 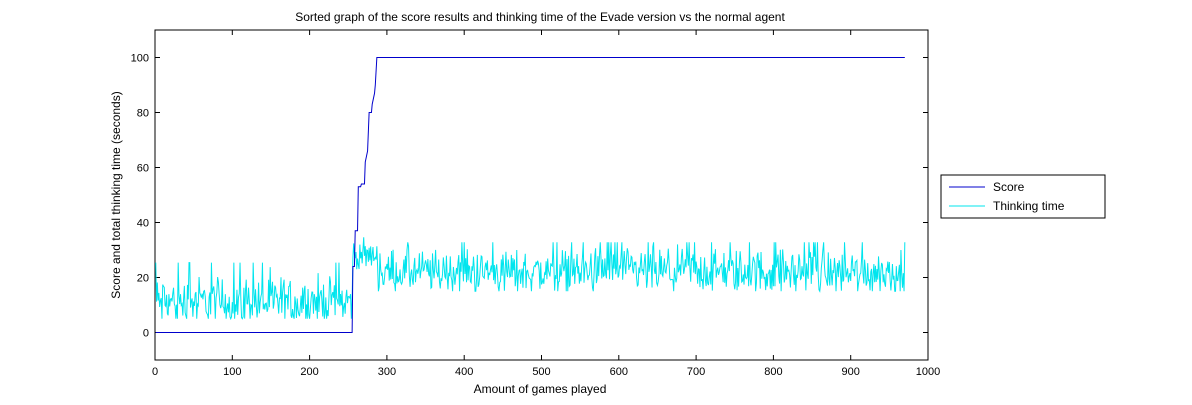 What do you see at coordinates (143, 224) in the screenshot?
I see `y-tick-label: 40` at bounding box center [143, 224].